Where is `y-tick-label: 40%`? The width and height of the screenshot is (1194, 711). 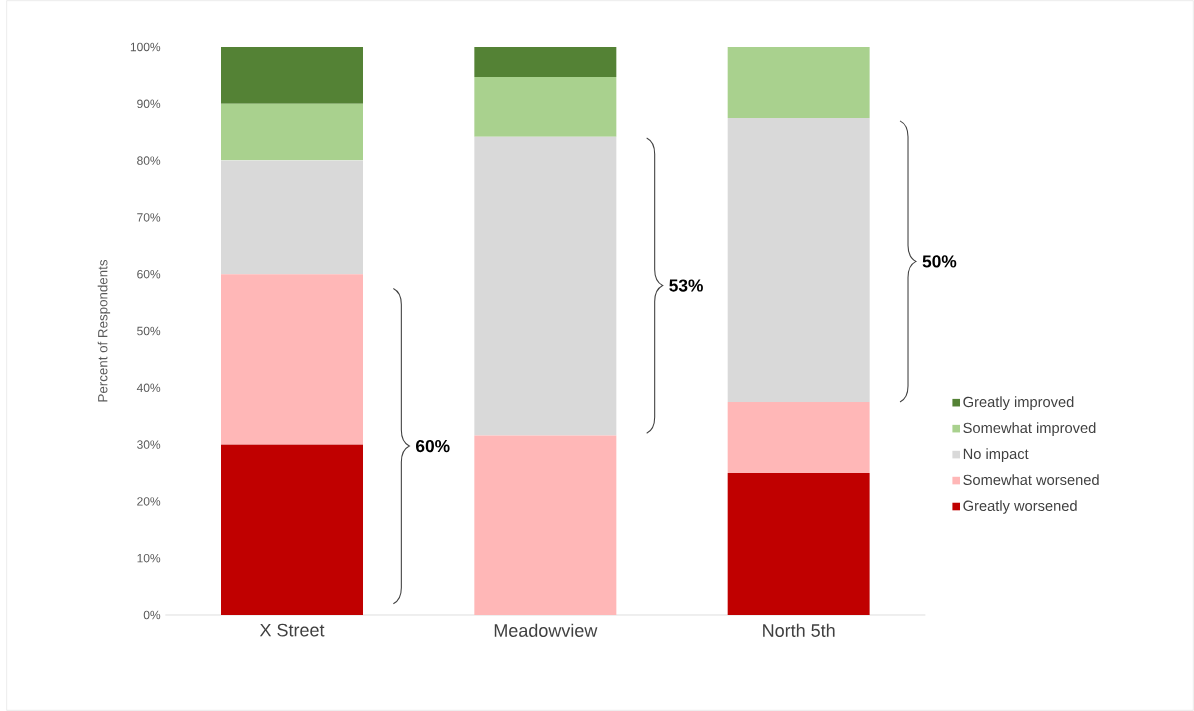 y-tick-label: 40% is located at coordinates (148, 388).